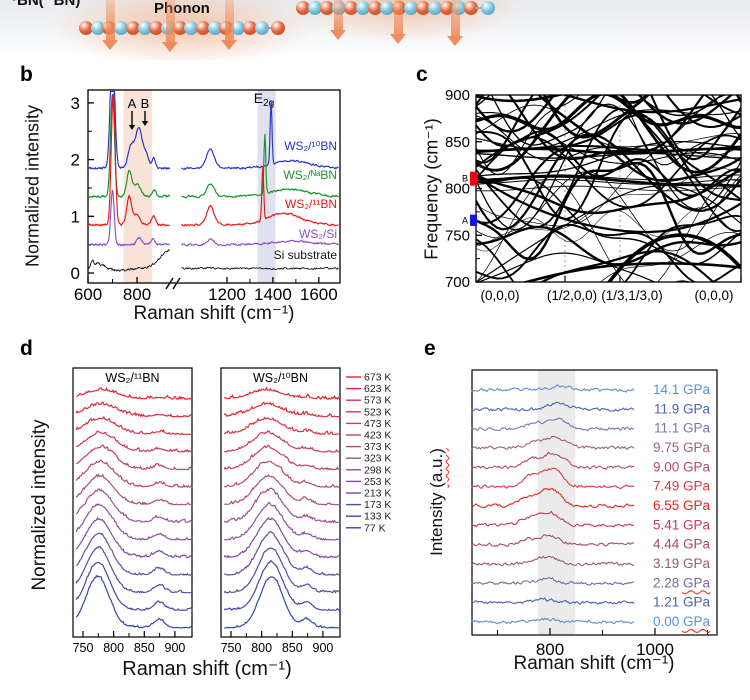 The image size is (750, 700). I want to click on x-tick-label: 600, so click(88, 294).